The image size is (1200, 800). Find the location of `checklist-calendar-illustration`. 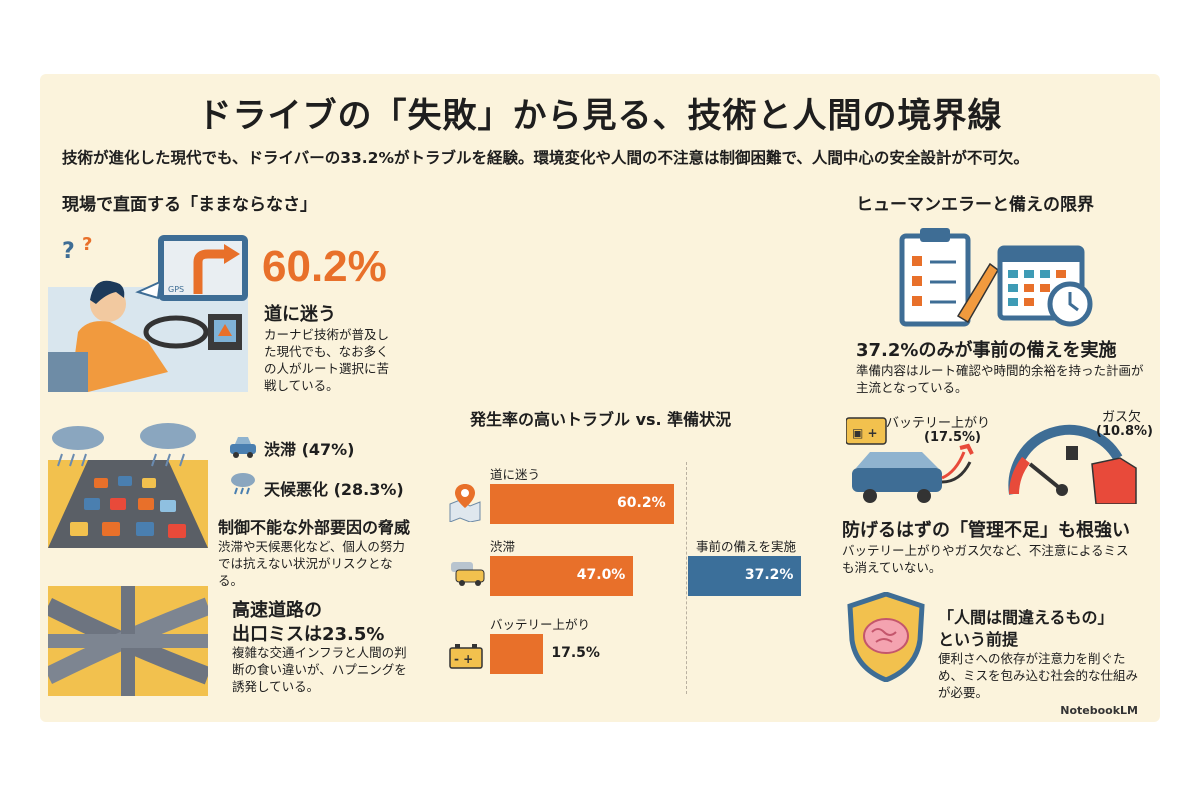

checklist-calendar-illustration is located at coordinates (996, 277).